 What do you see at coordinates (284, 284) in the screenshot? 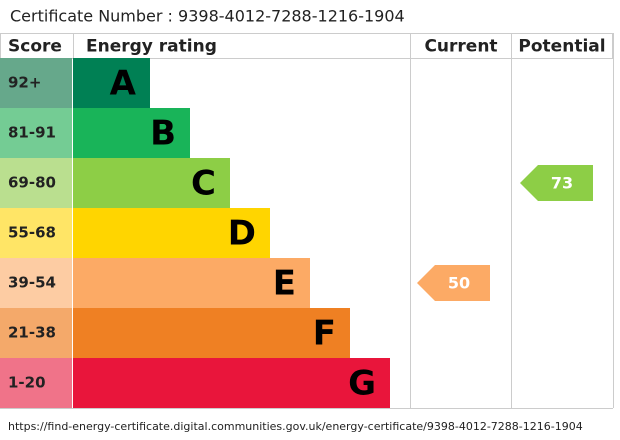
I see `rating-letter: E` at bounding box center [284, 284].